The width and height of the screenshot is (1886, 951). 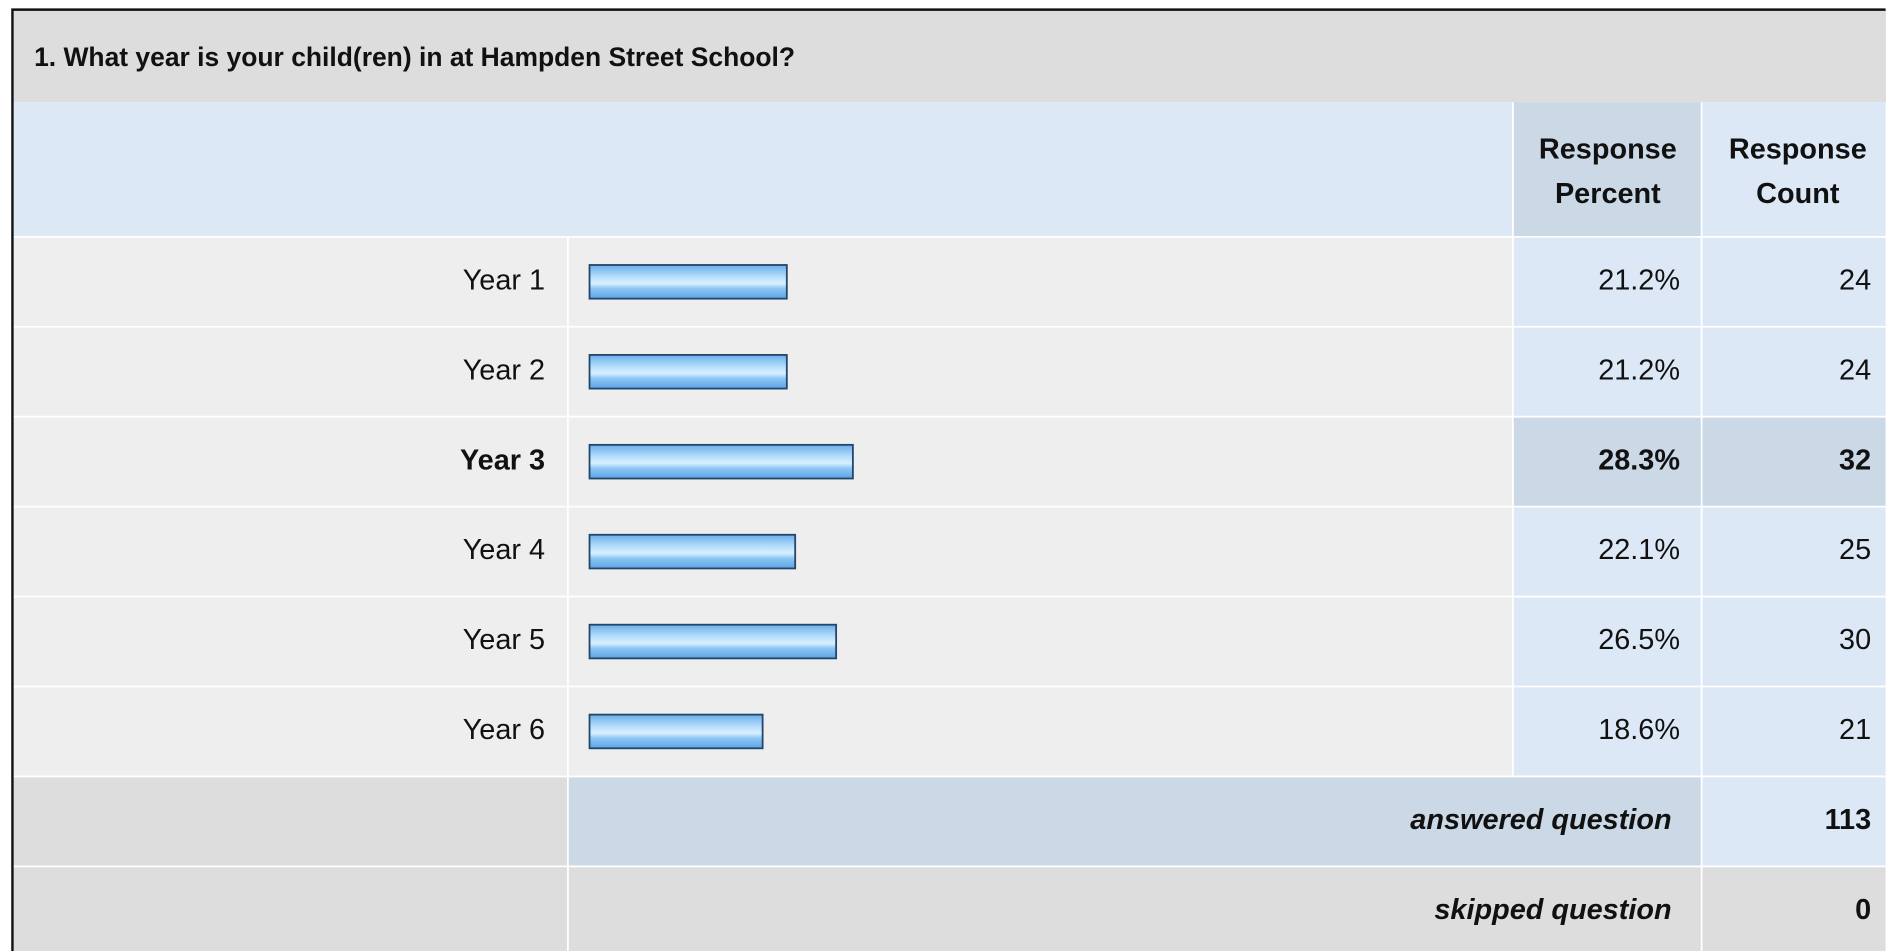 What do you see at coordinates (1863, 910) in the screenshot?
I see `footer-count: 0` at bounding box center [1863, 910].